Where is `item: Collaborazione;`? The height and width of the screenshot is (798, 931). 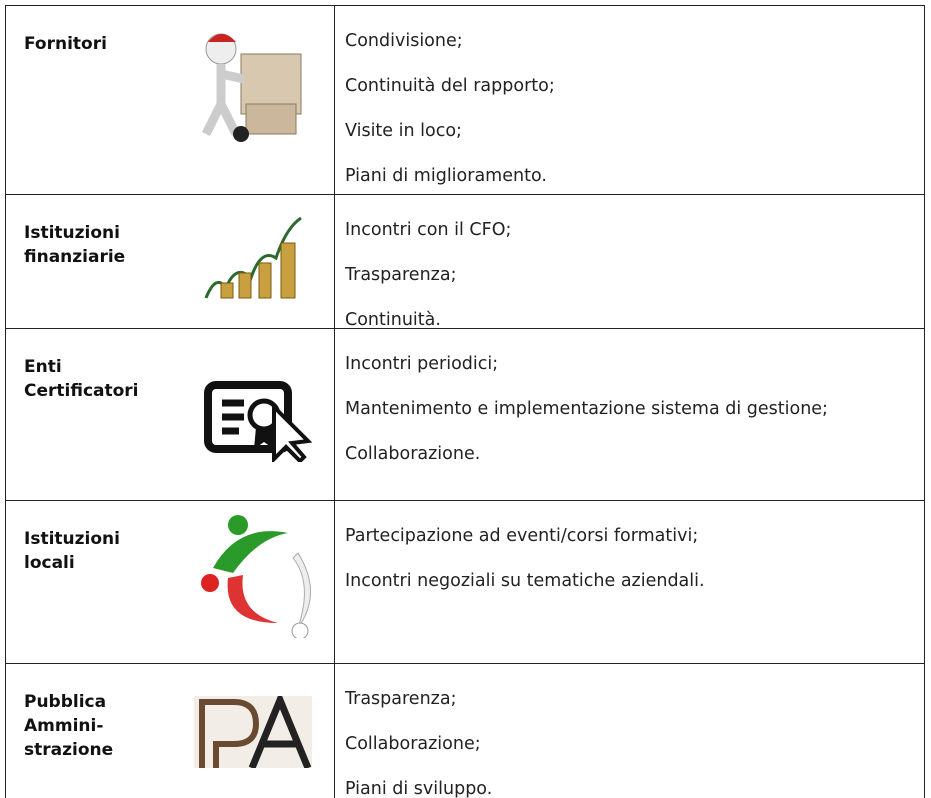
item: Collaborazione; is located at coordinates (413, 744).